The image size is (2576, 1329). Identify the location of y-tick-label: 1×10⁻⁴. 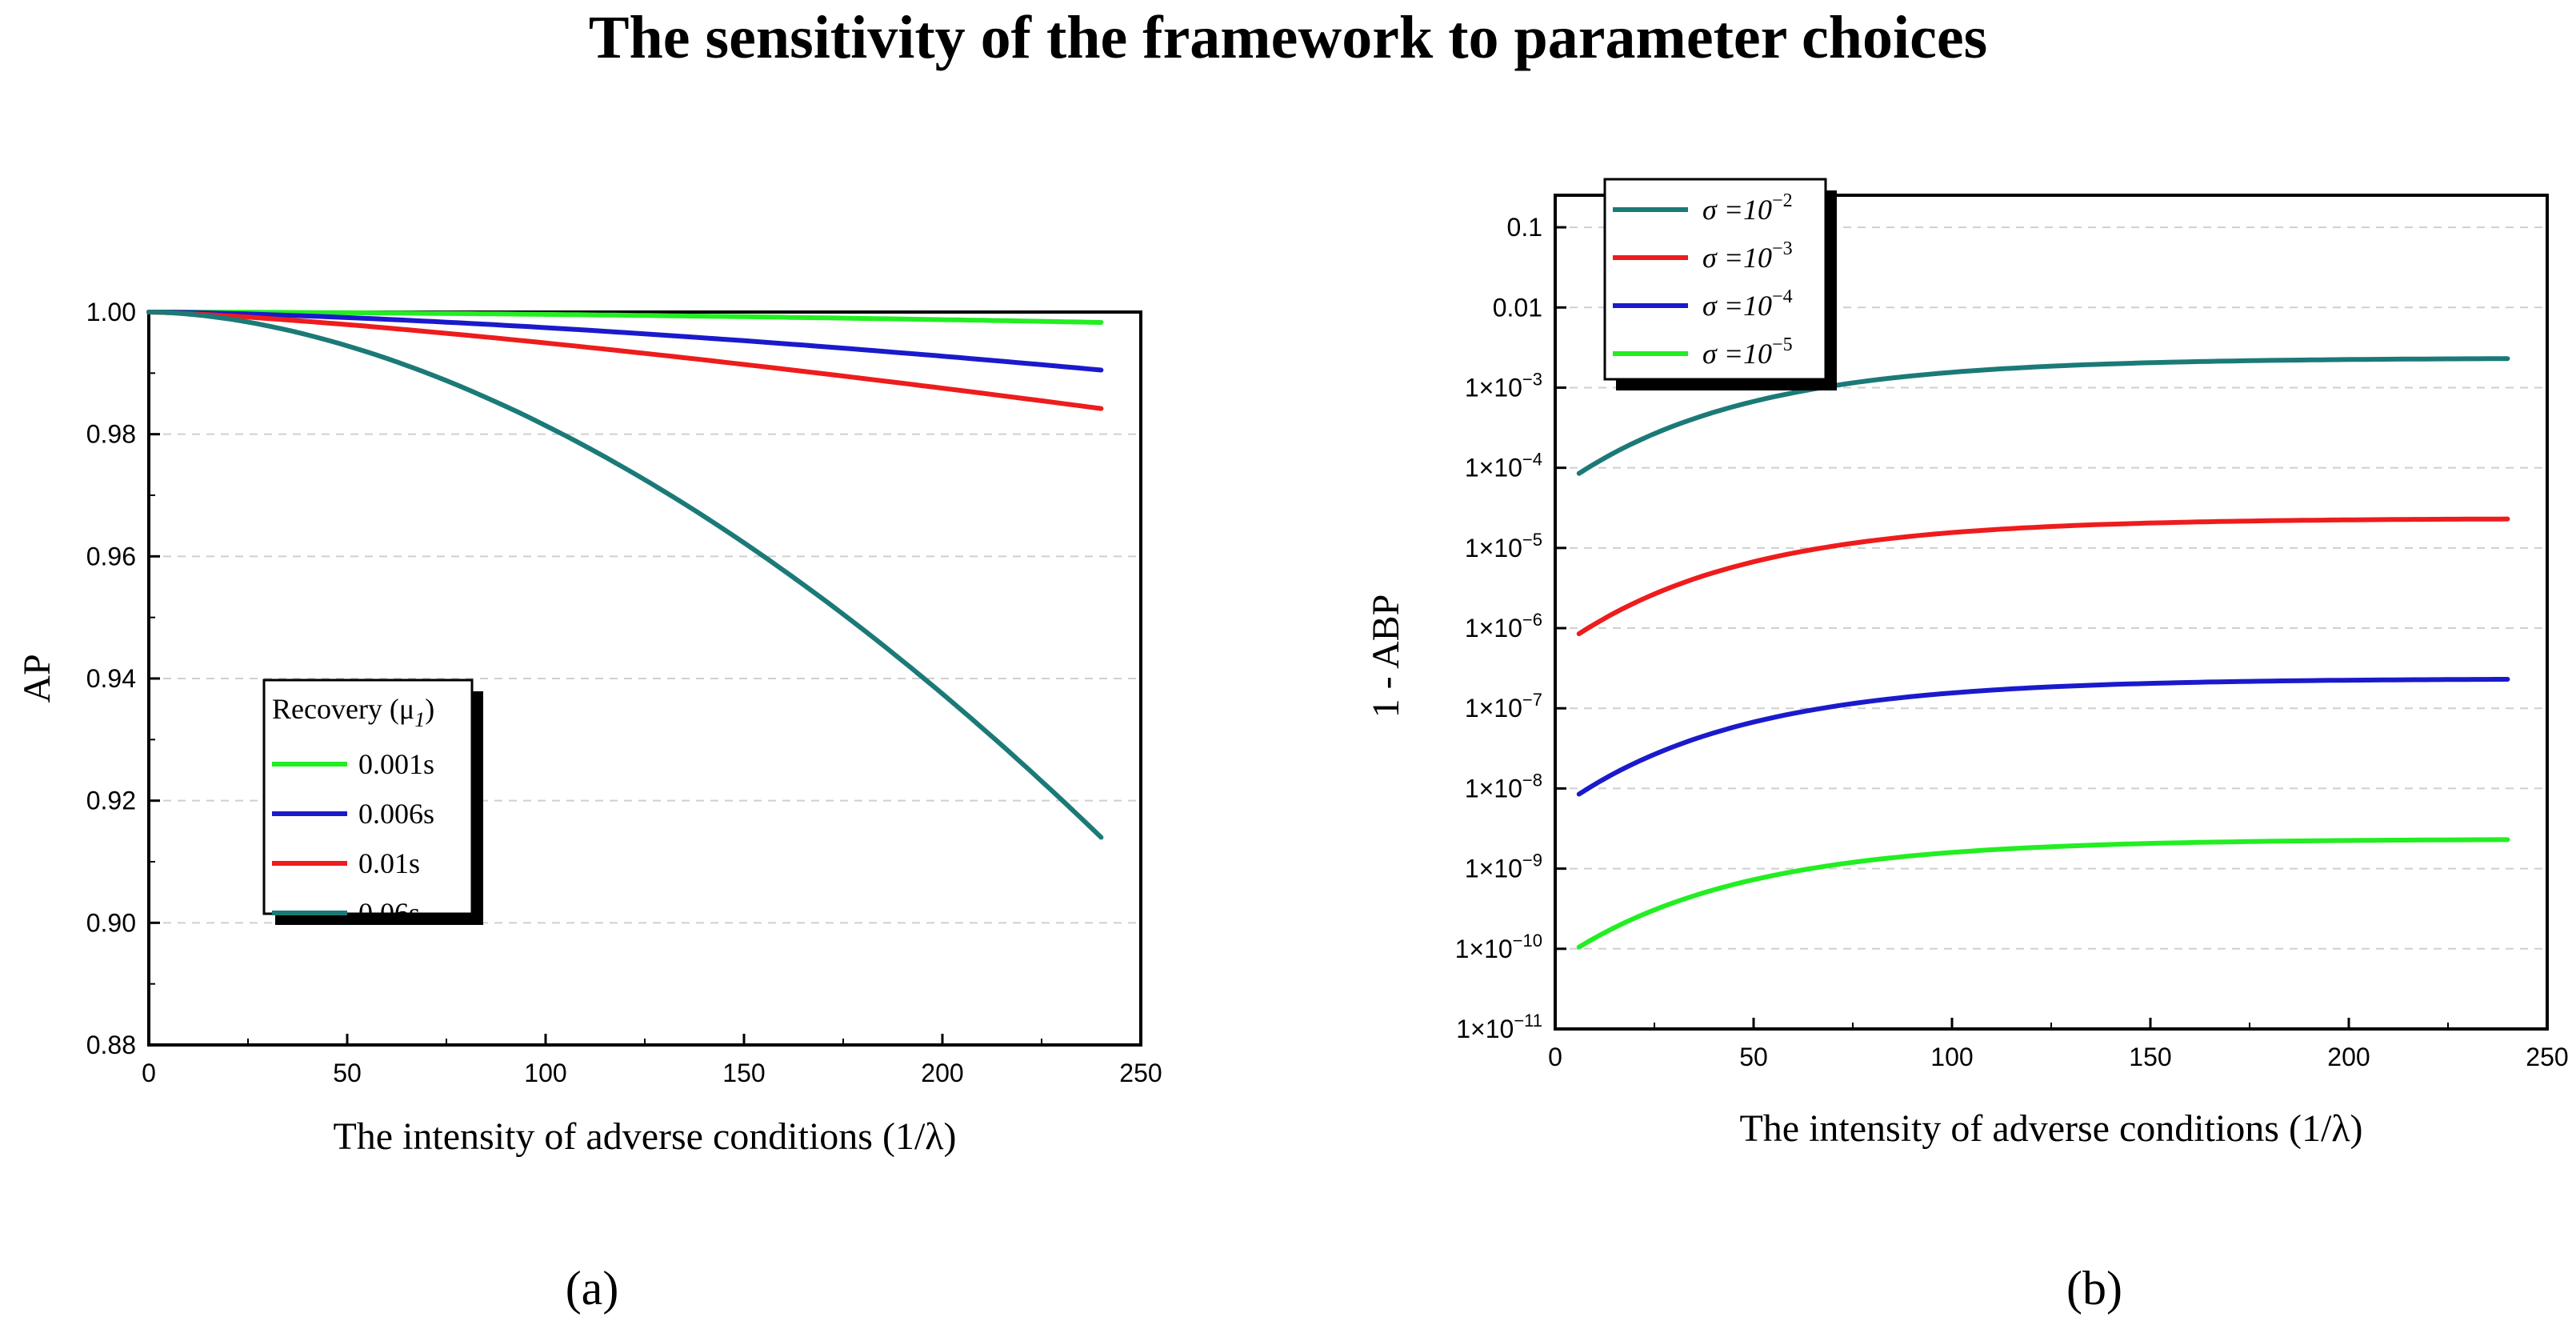
(1503, 466).